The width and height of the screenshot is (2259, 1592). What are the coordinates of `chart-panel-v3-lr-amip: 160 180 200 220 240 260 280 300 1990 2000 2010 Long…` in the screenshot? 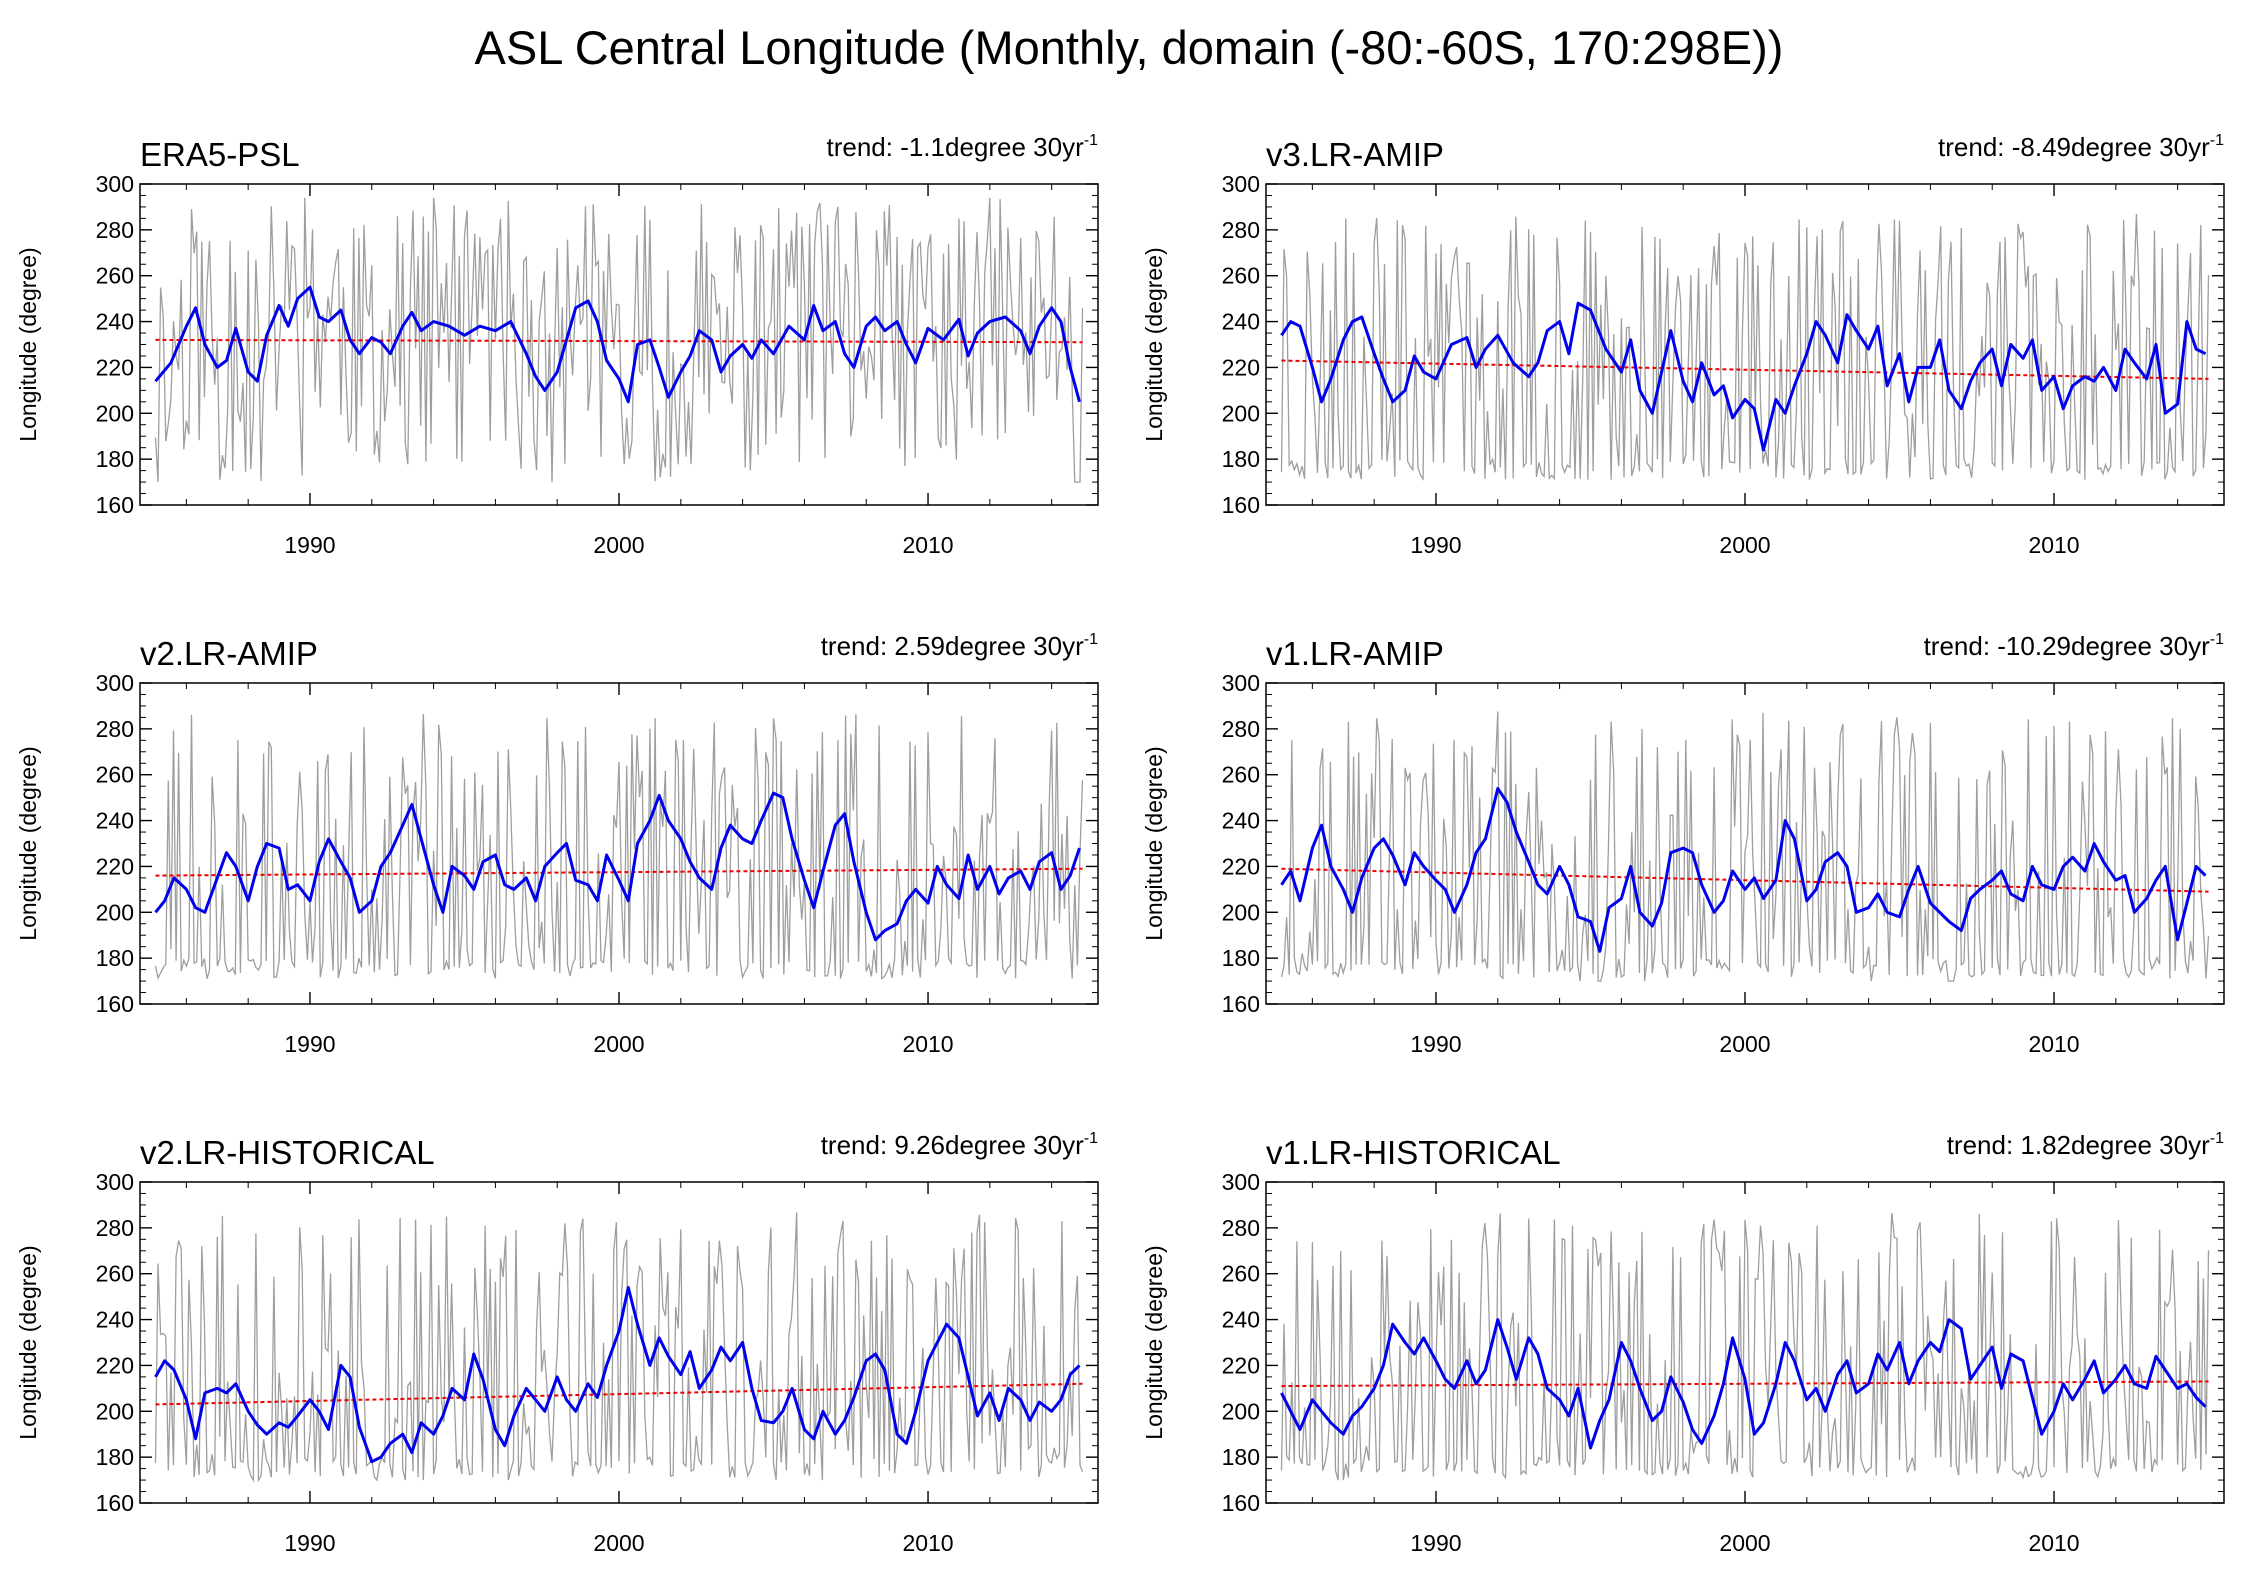 It's located at (1683, 345).